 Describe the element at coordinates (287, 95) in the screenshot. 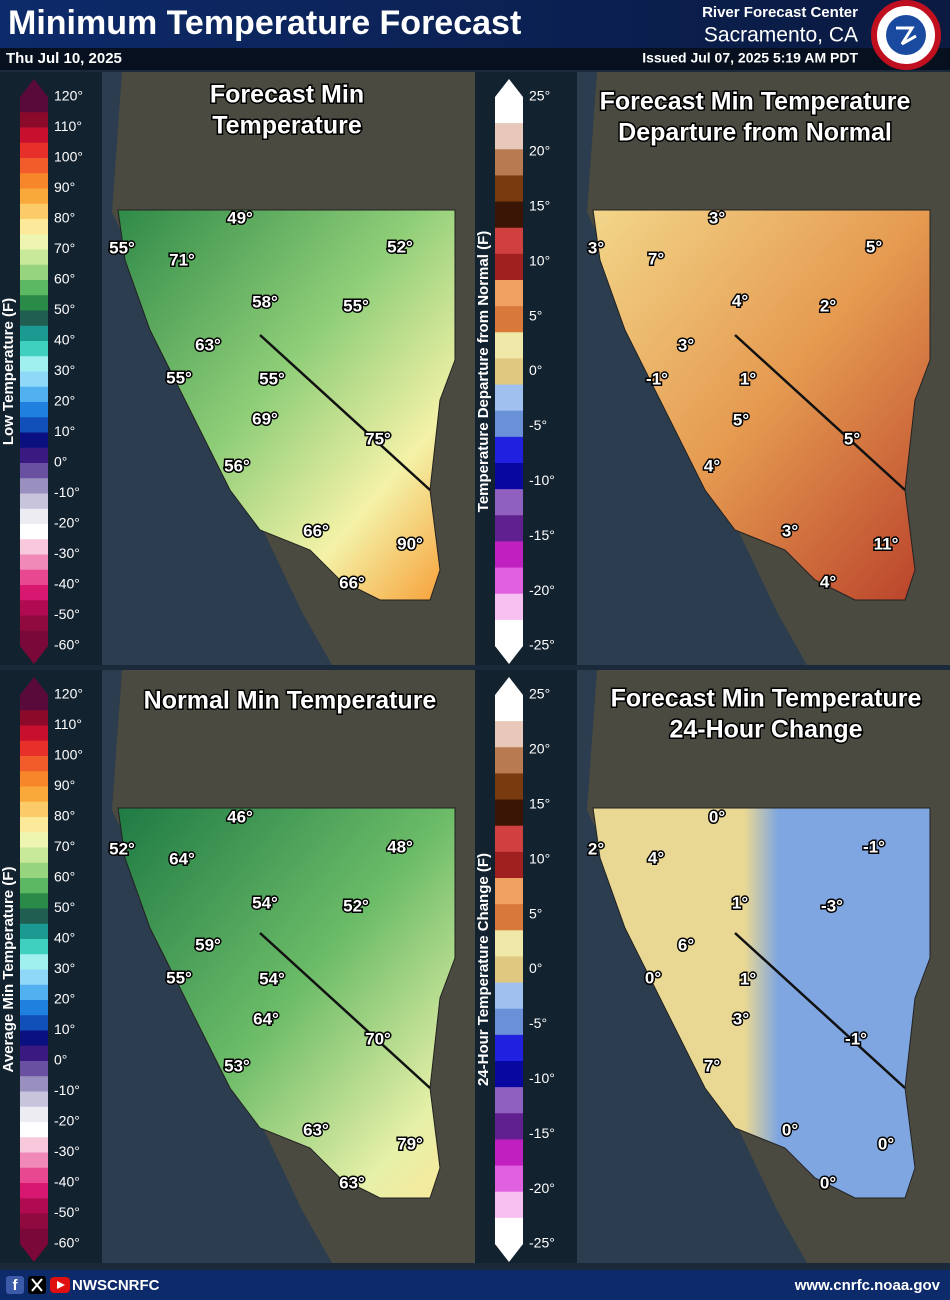

I see `panel-title: Forecast Min` at that location.